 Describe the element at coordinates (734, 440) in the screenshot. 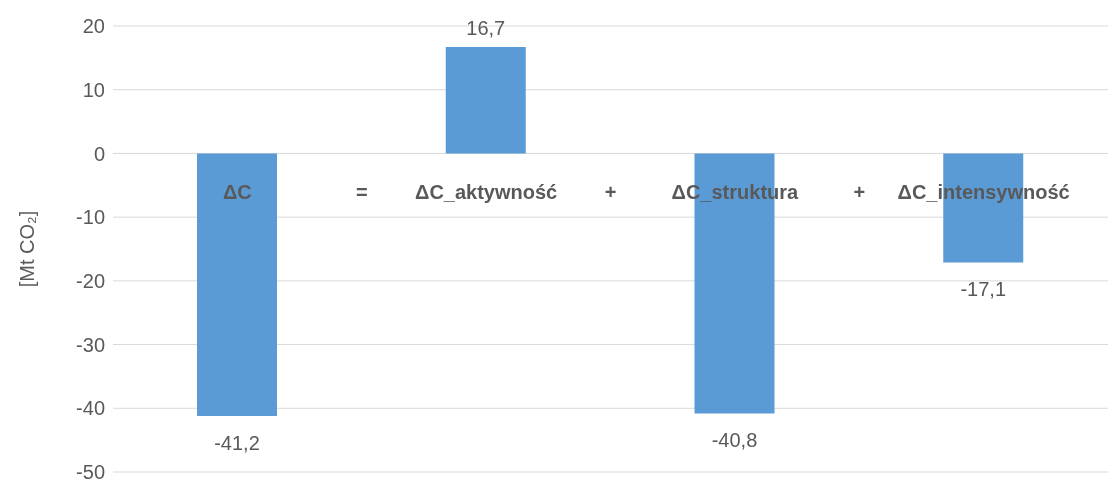

I see `data-label: -40,8` at that location.